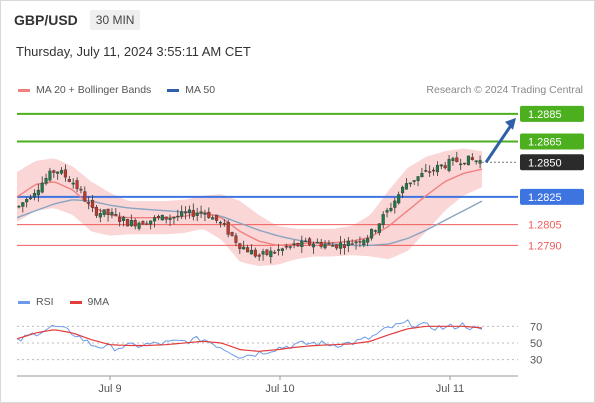 The image size is (595, 403). I want to click on x-tick-label: Jul 9, so click(109, 389).